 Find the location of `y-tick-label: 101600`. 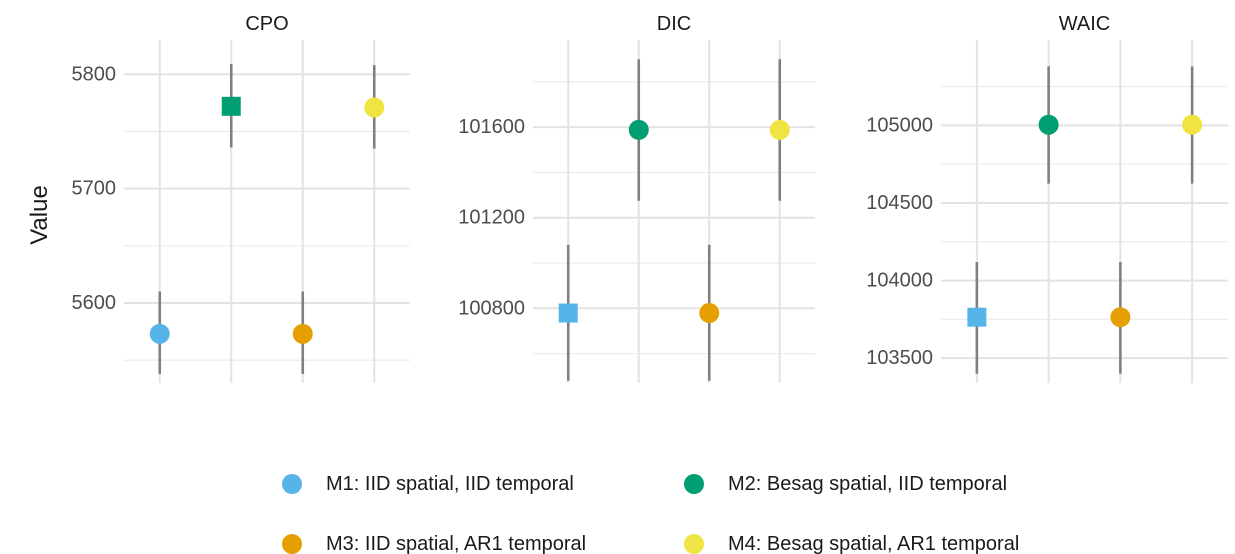

y-tick-label: 101600 is located at coordinates (491, 127).